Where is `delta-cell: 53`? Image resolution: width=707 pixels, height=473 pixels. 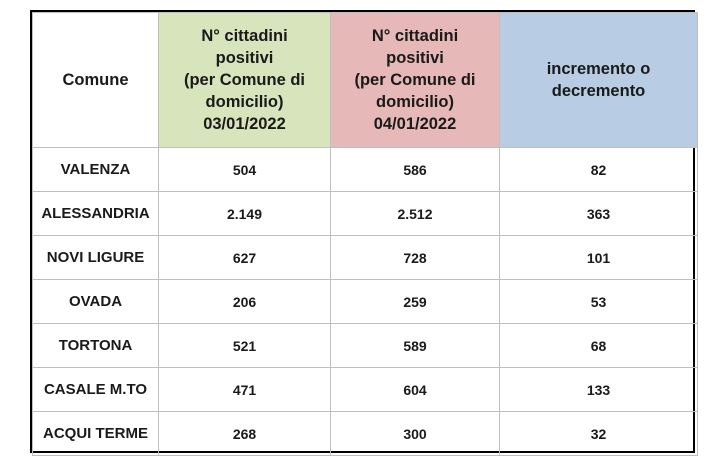 delta-cell: 53 is located at coordinates (598, 301).